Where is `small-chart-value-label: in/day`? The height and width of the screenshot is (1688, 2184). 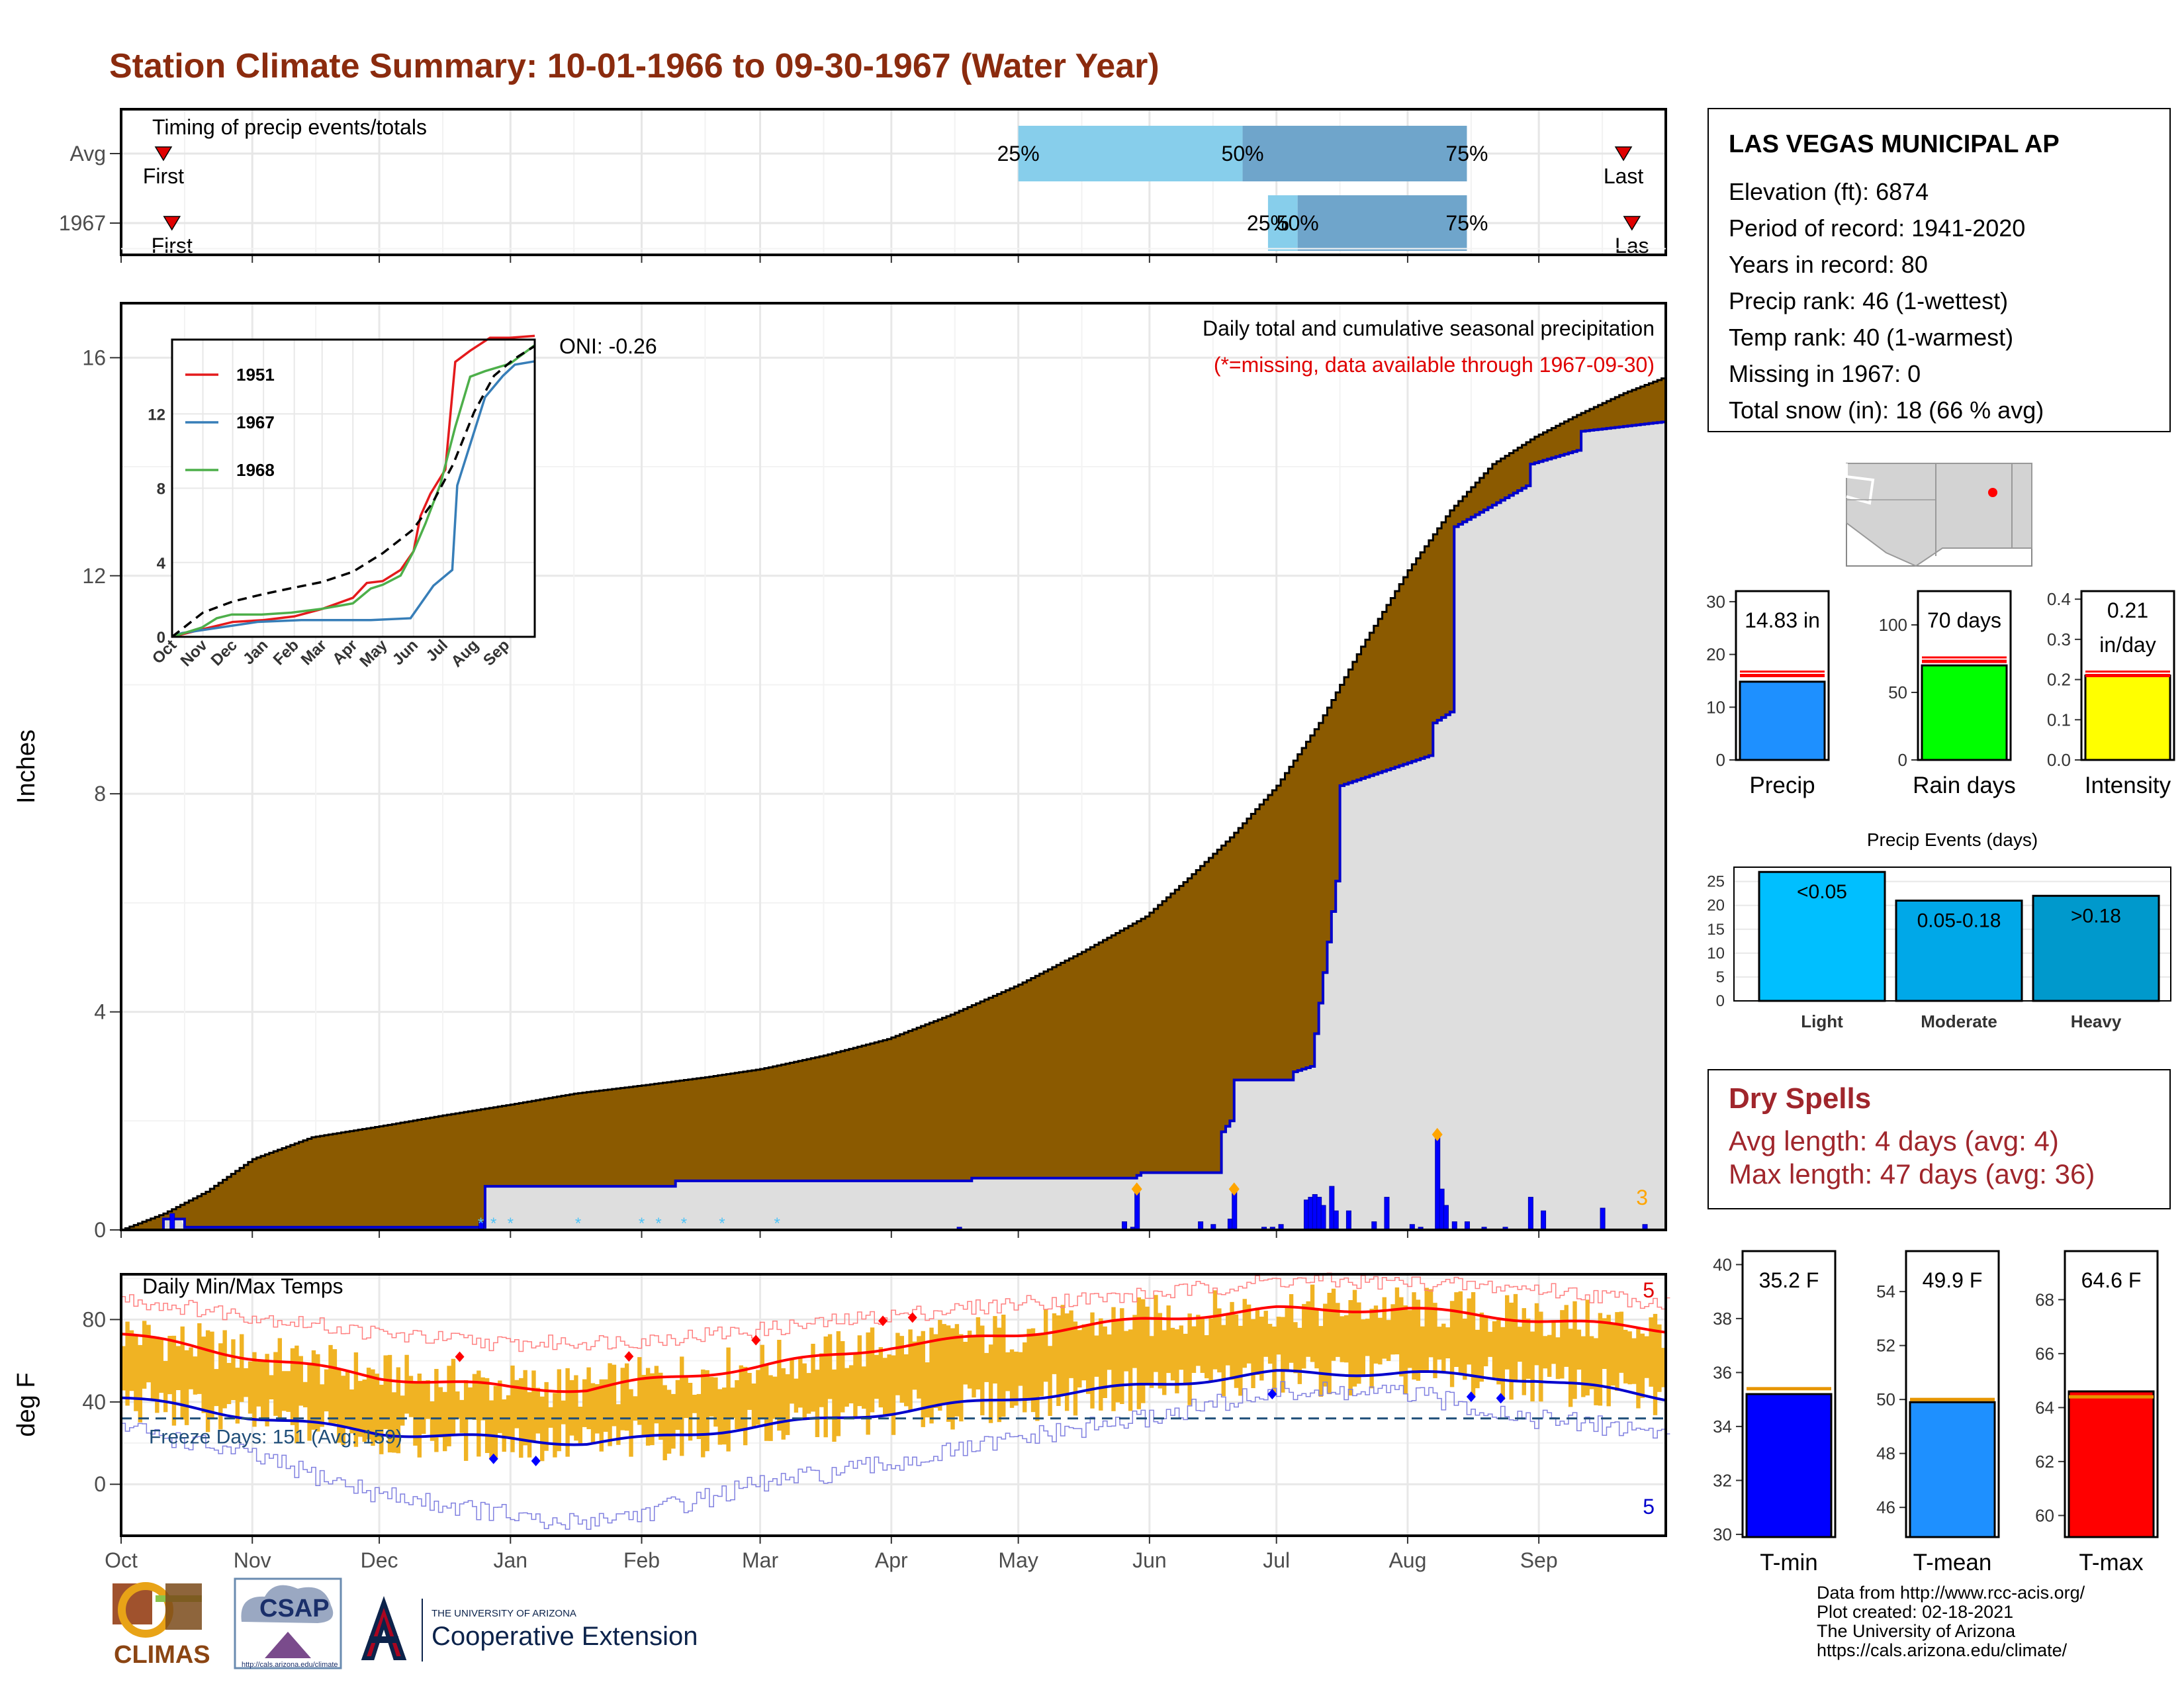 small-chart-value-label: in/day is located at coordinates (2127, 645).